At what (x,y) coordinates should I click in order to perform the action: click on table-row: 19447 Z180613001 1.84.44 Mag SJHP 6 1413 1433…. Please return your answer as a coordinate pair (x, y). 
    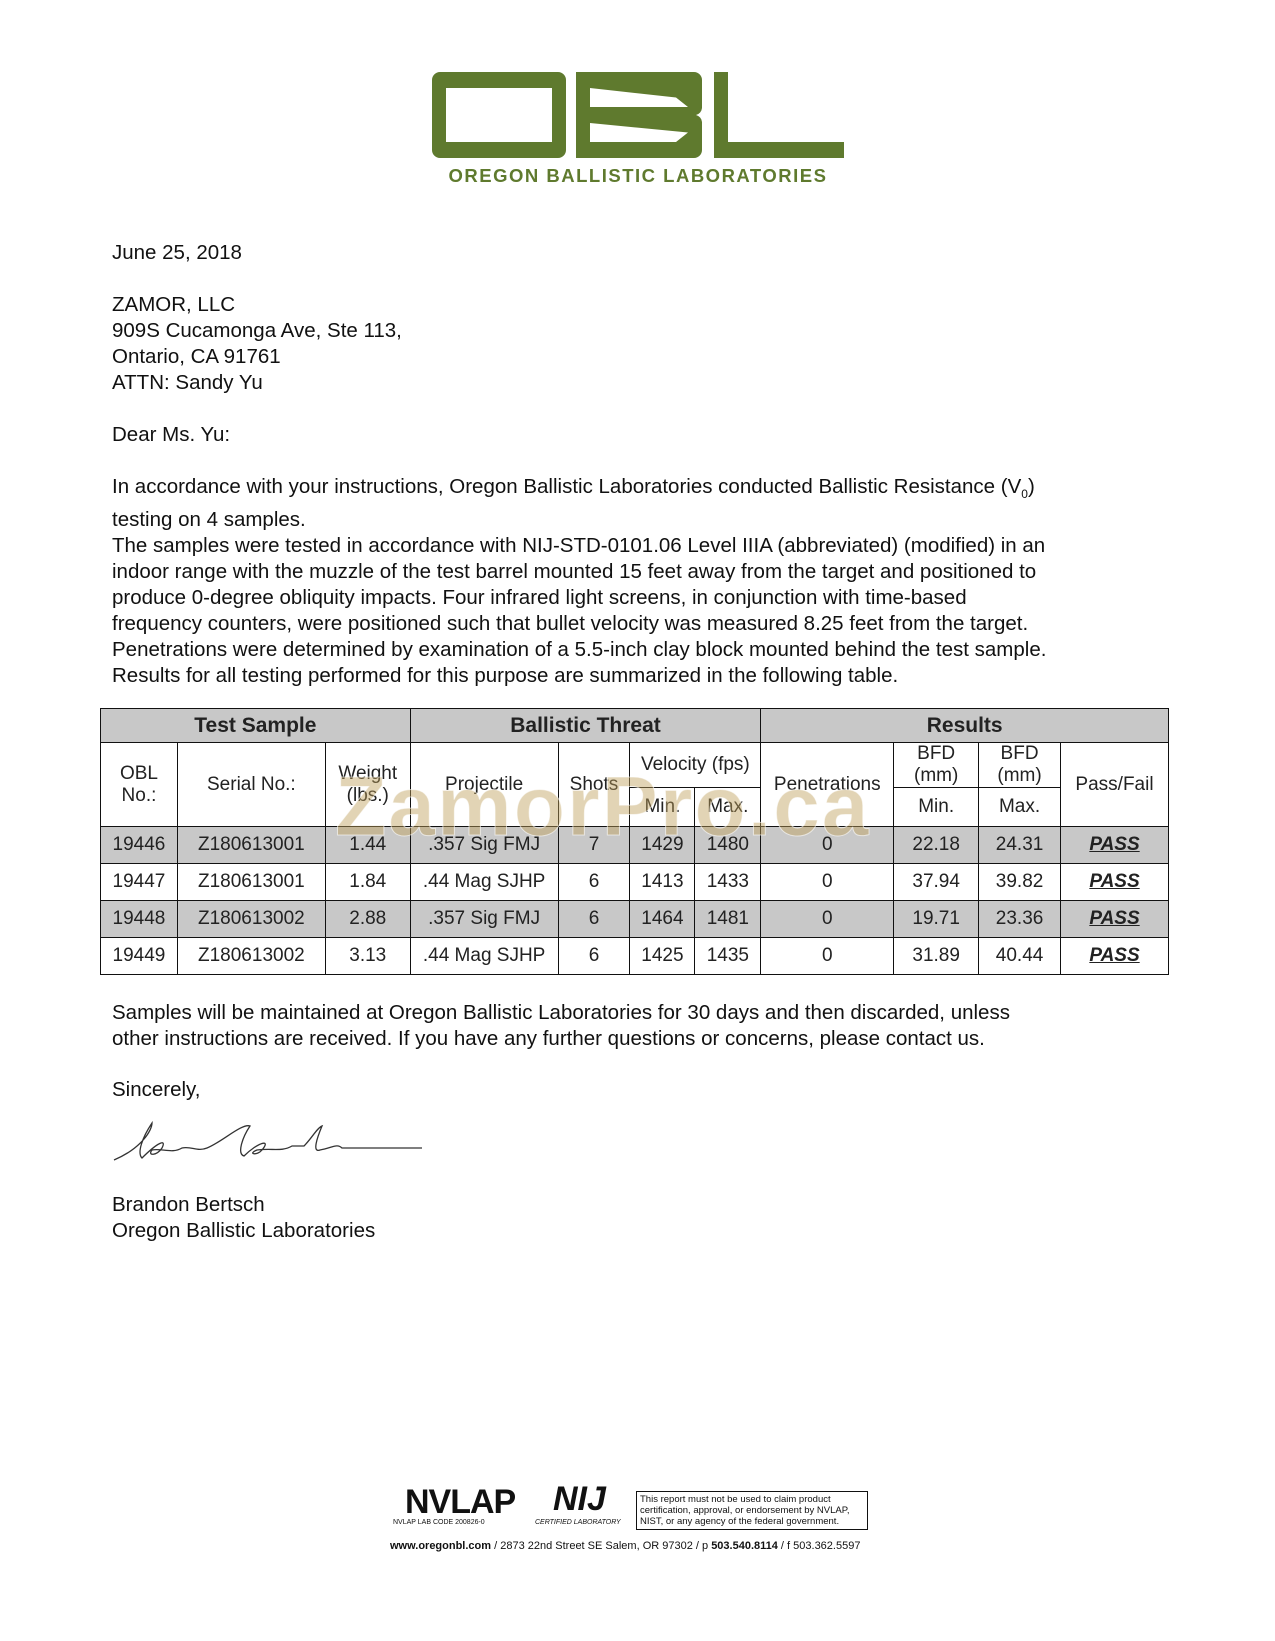
    Looking at the image, I should click on (634, 882).